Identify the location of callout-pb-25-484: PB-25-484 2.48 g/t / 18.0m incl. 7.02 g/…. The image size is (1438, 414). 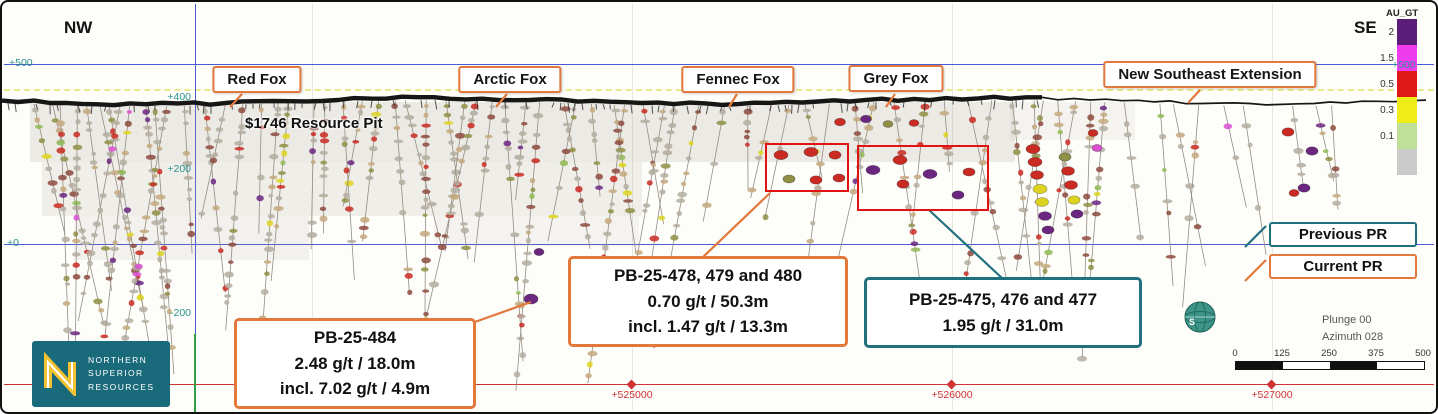
(355, 363).